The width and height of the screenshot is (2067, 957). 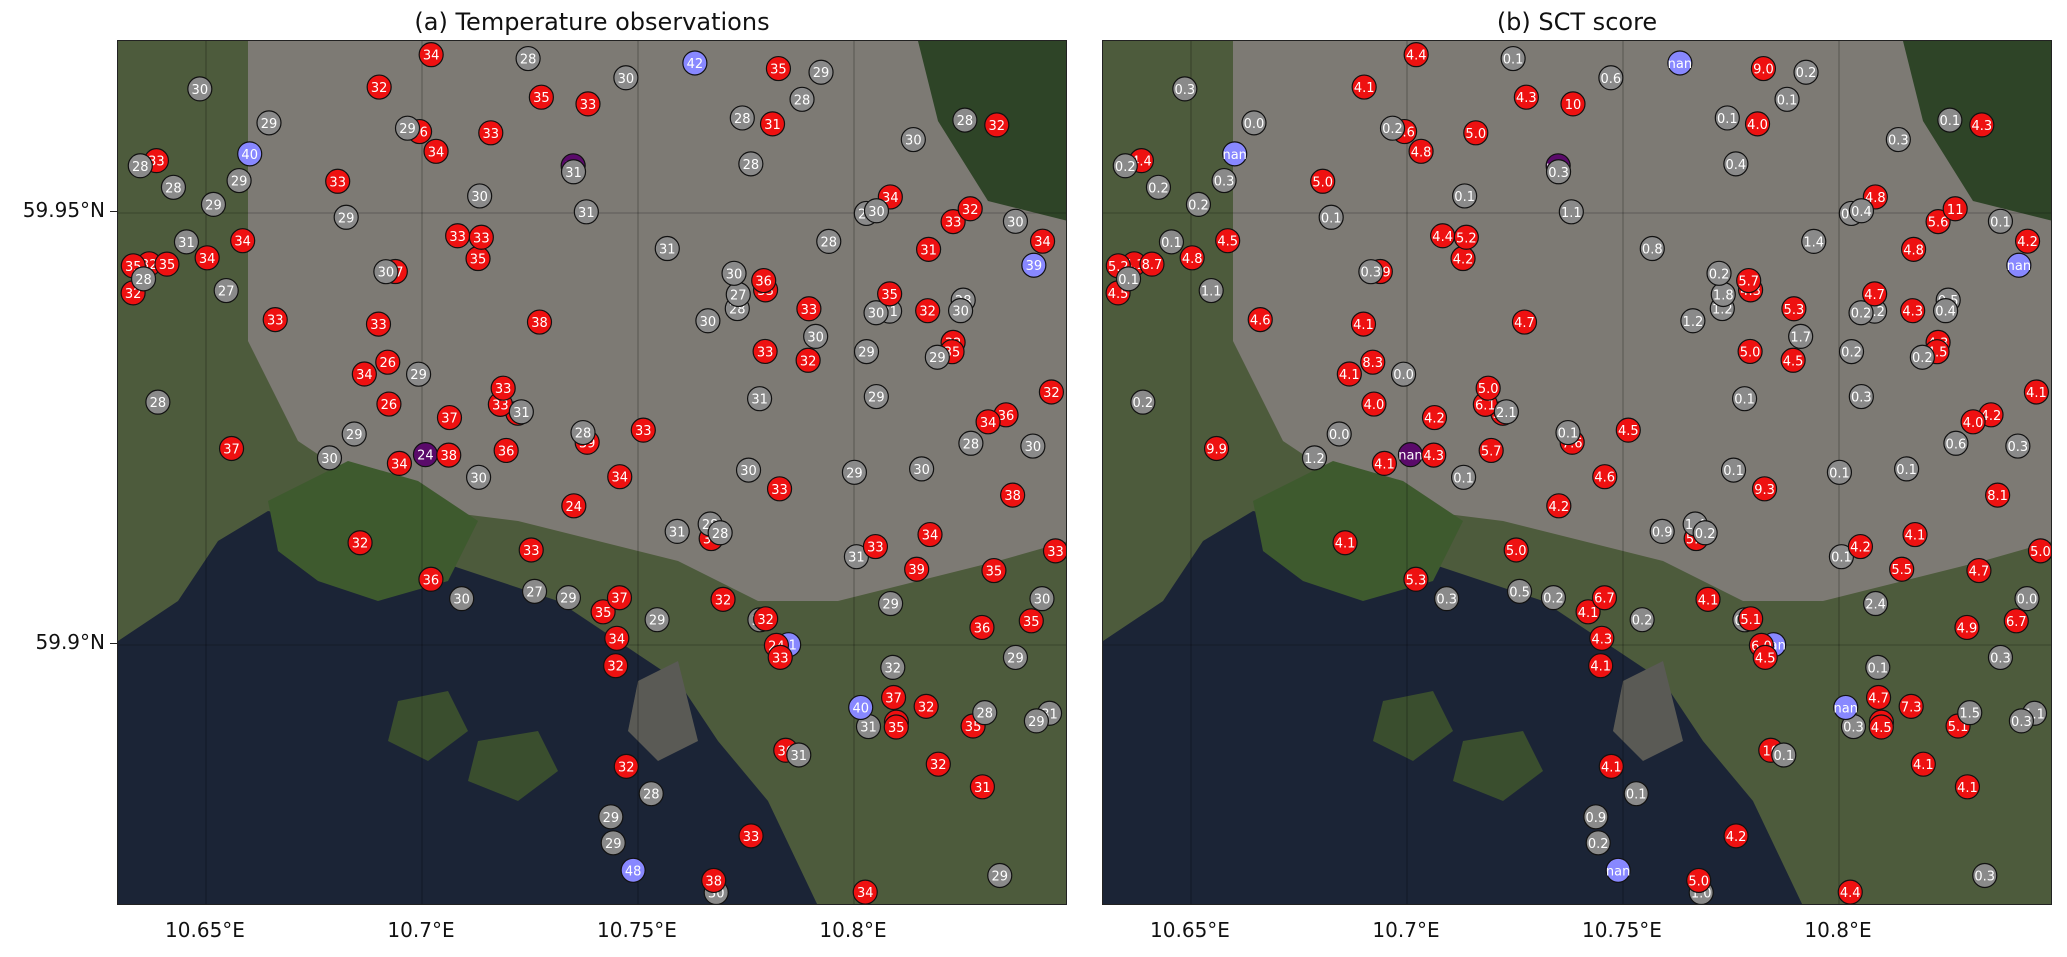 I want to click on station-marker: 8.3, so click(x=1373, y=362).